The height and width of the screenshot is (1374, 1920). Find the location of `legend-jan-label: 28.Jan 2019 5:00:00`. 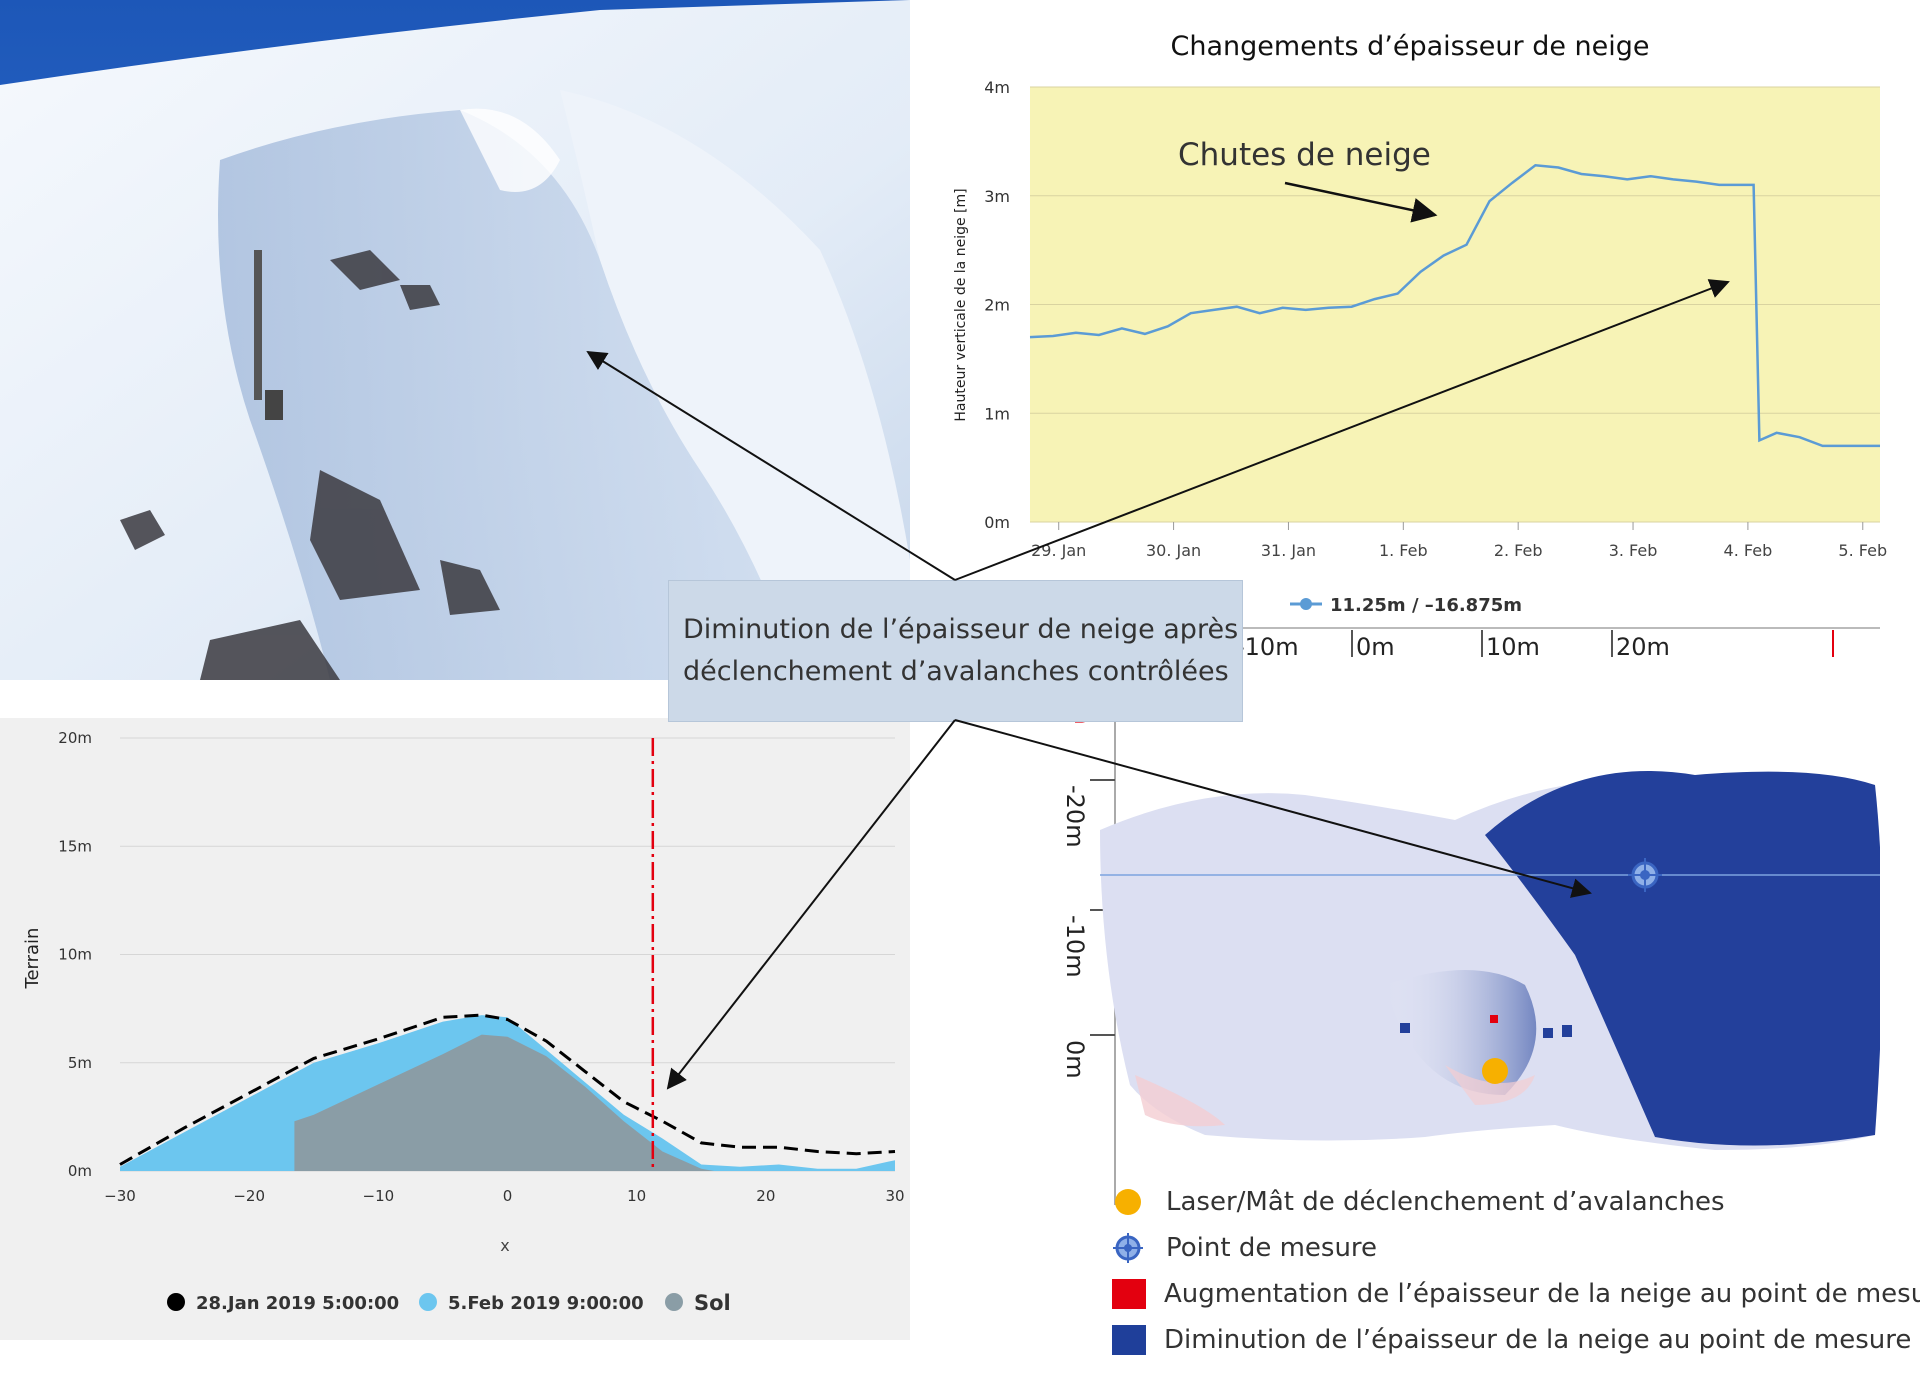

legend-jan-label: 28.Jan 2019 5:00:00 is located at coordinates (297, 1303).